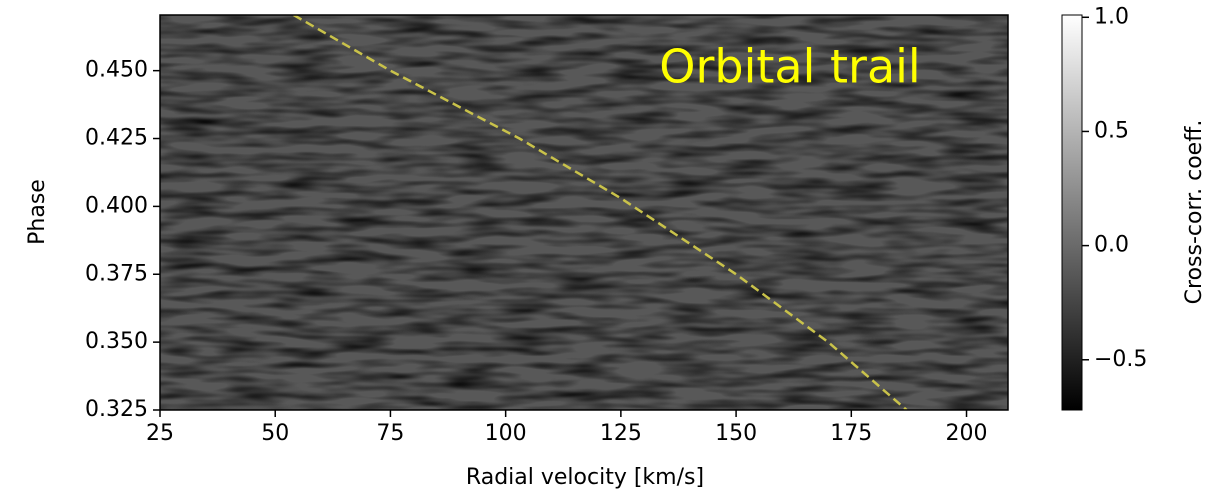 The image size is (1210, 499). I want to click on annotation: Orbital trail, so click(789, 67).